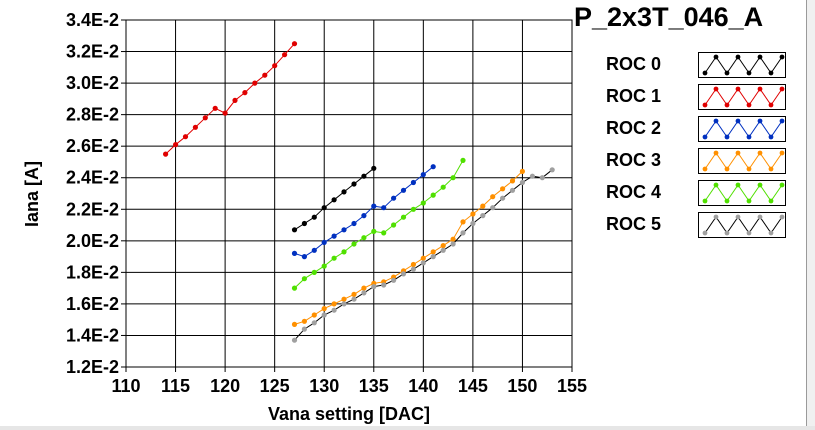 This screenshot has height=430, width=815. I want to click on x-tick-label: 155, so click(572, 386).